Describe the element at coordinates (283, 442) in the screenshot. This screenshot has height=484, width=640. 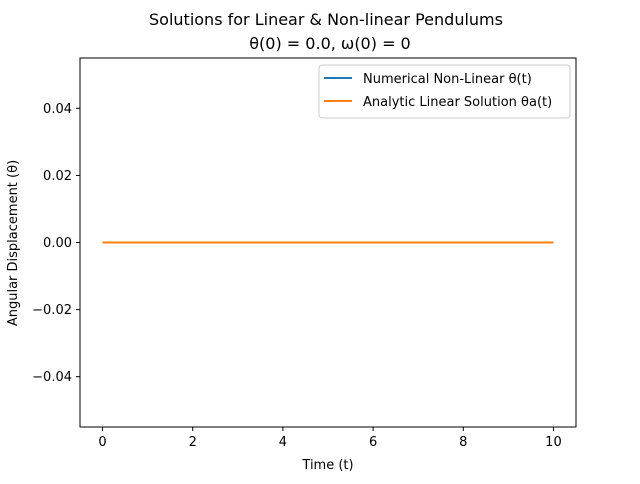
I see `x-tick-label: 4` at that location.